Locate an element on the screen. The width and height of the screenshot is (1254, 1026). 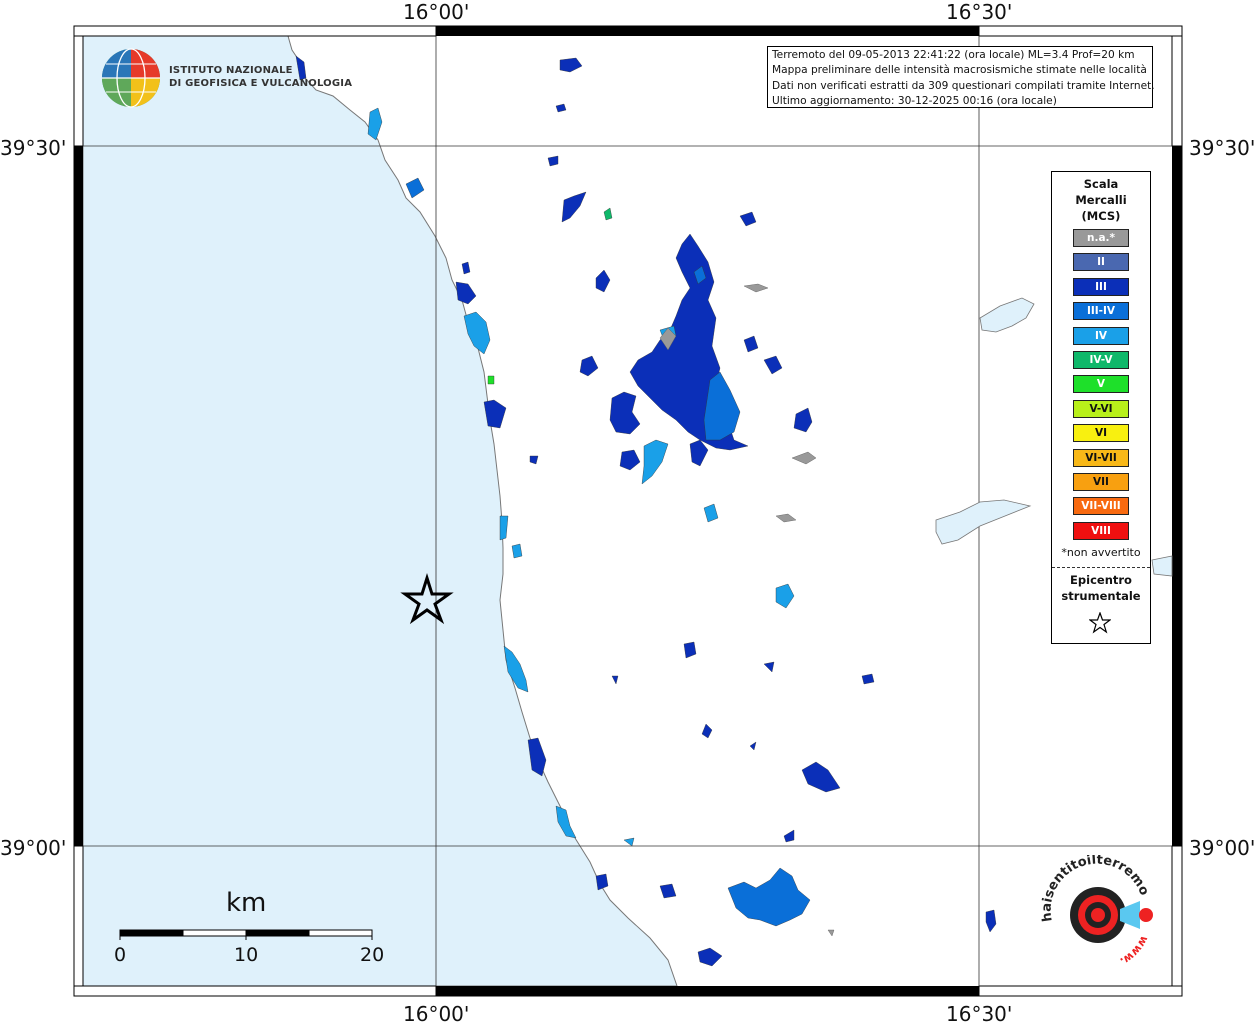
scale-label-10: 10 is located at coordinates (246, 955).